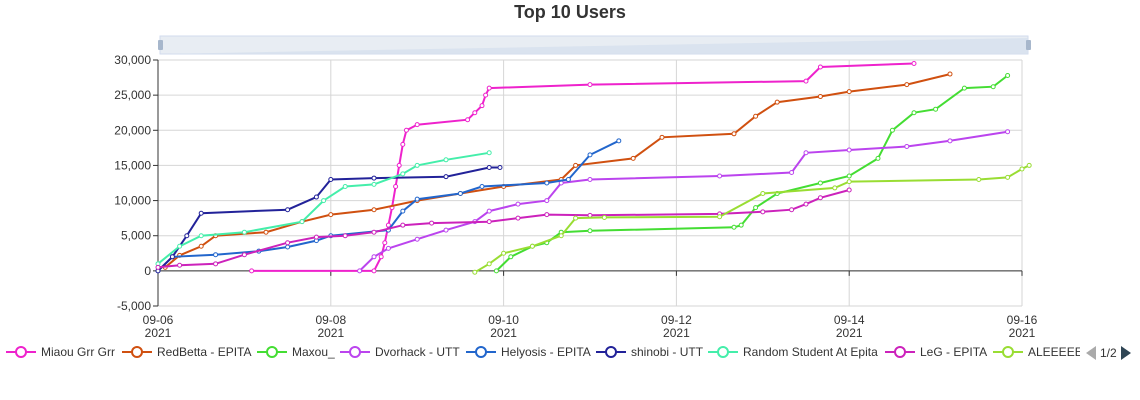  I want to click on legend-item: RedBetta - EPITA, so click(186, 352).